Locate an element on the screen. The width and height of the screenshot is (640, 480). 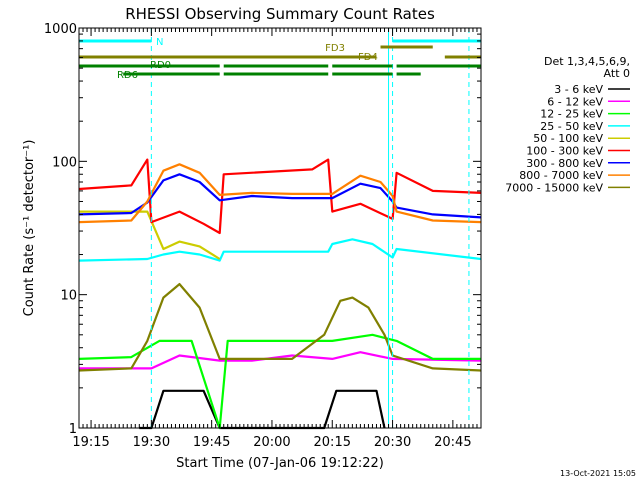
legend-label-3: 12 - 25 keV is located at coordinates (571, 114).